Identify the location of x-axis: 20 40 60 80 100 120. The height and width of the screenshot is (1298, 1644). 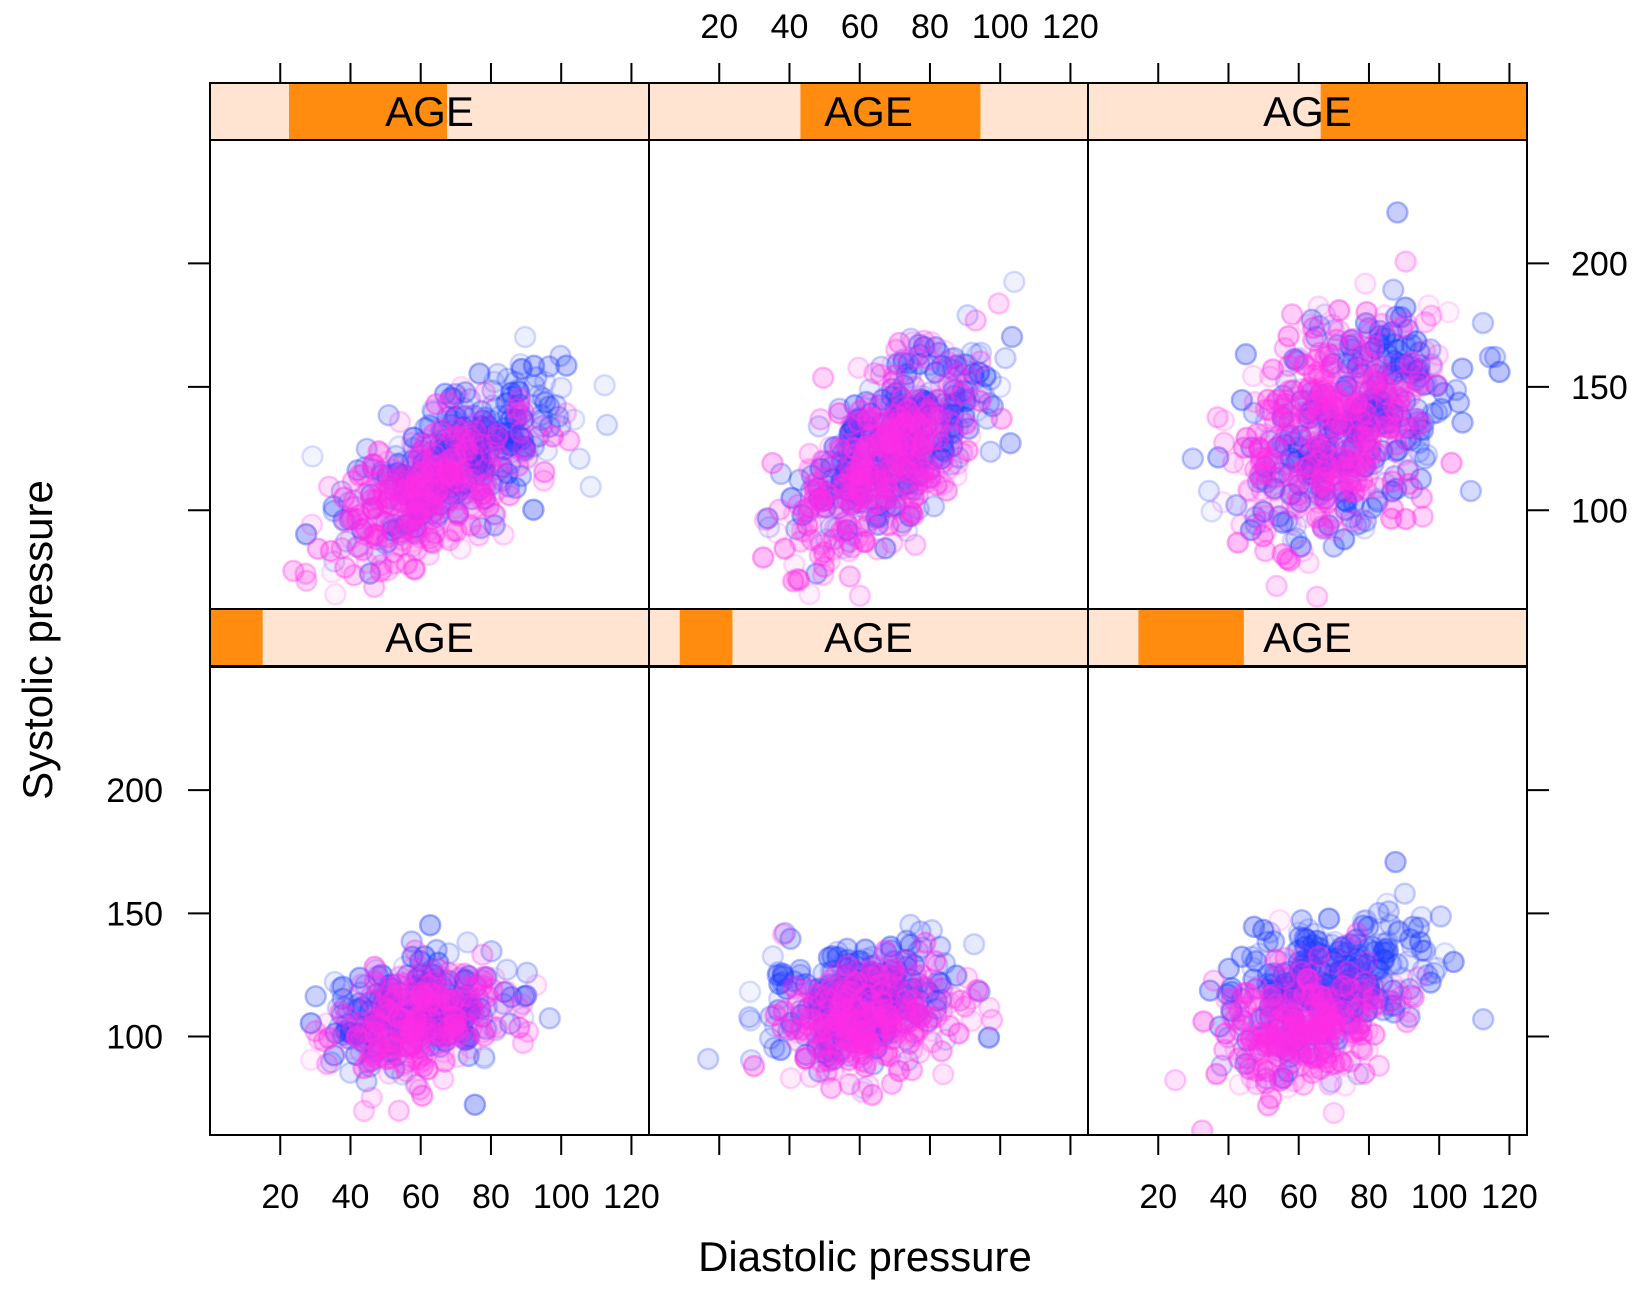
(899, 45).